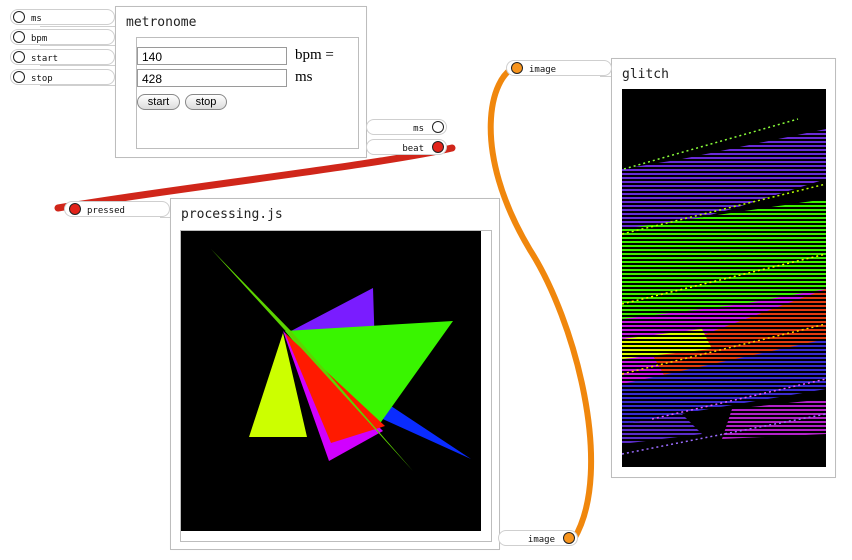 The image size is (852, 560). What do you see at coordinates (212, 78) in the screenshot?
I see `ms-input: 428` at bounding box center [212, 78].